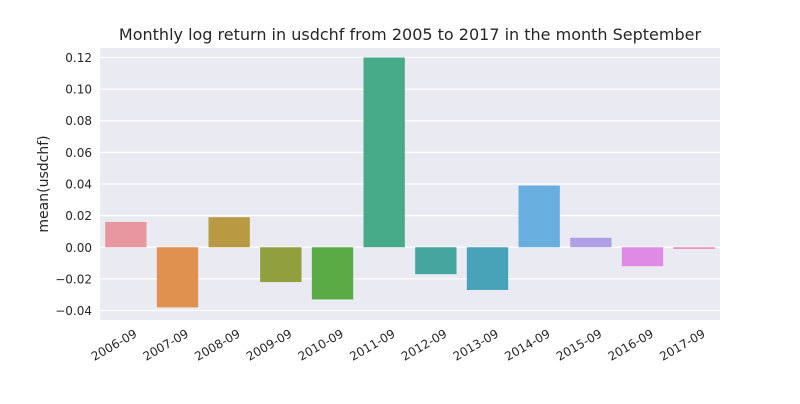  Describe the element at coordinates (321, 344) in the screenshot. I see `x-tick-label: 2010-09` at that location.